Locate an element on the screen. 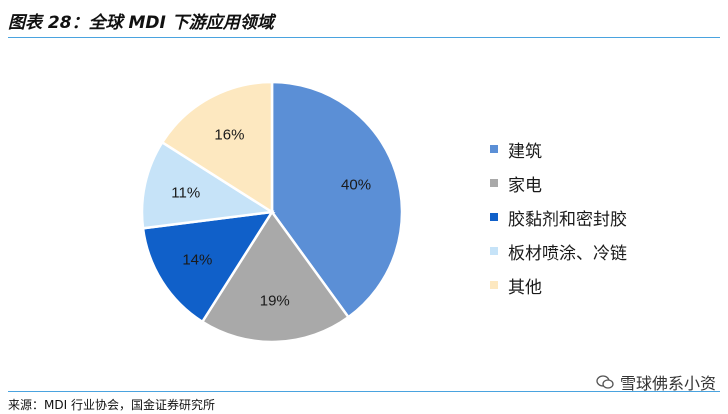 Image resolution: width=728 pixels, height=414 pixels. watermark-text: 雪球佛系小资 is located at coordinates (667, 383).